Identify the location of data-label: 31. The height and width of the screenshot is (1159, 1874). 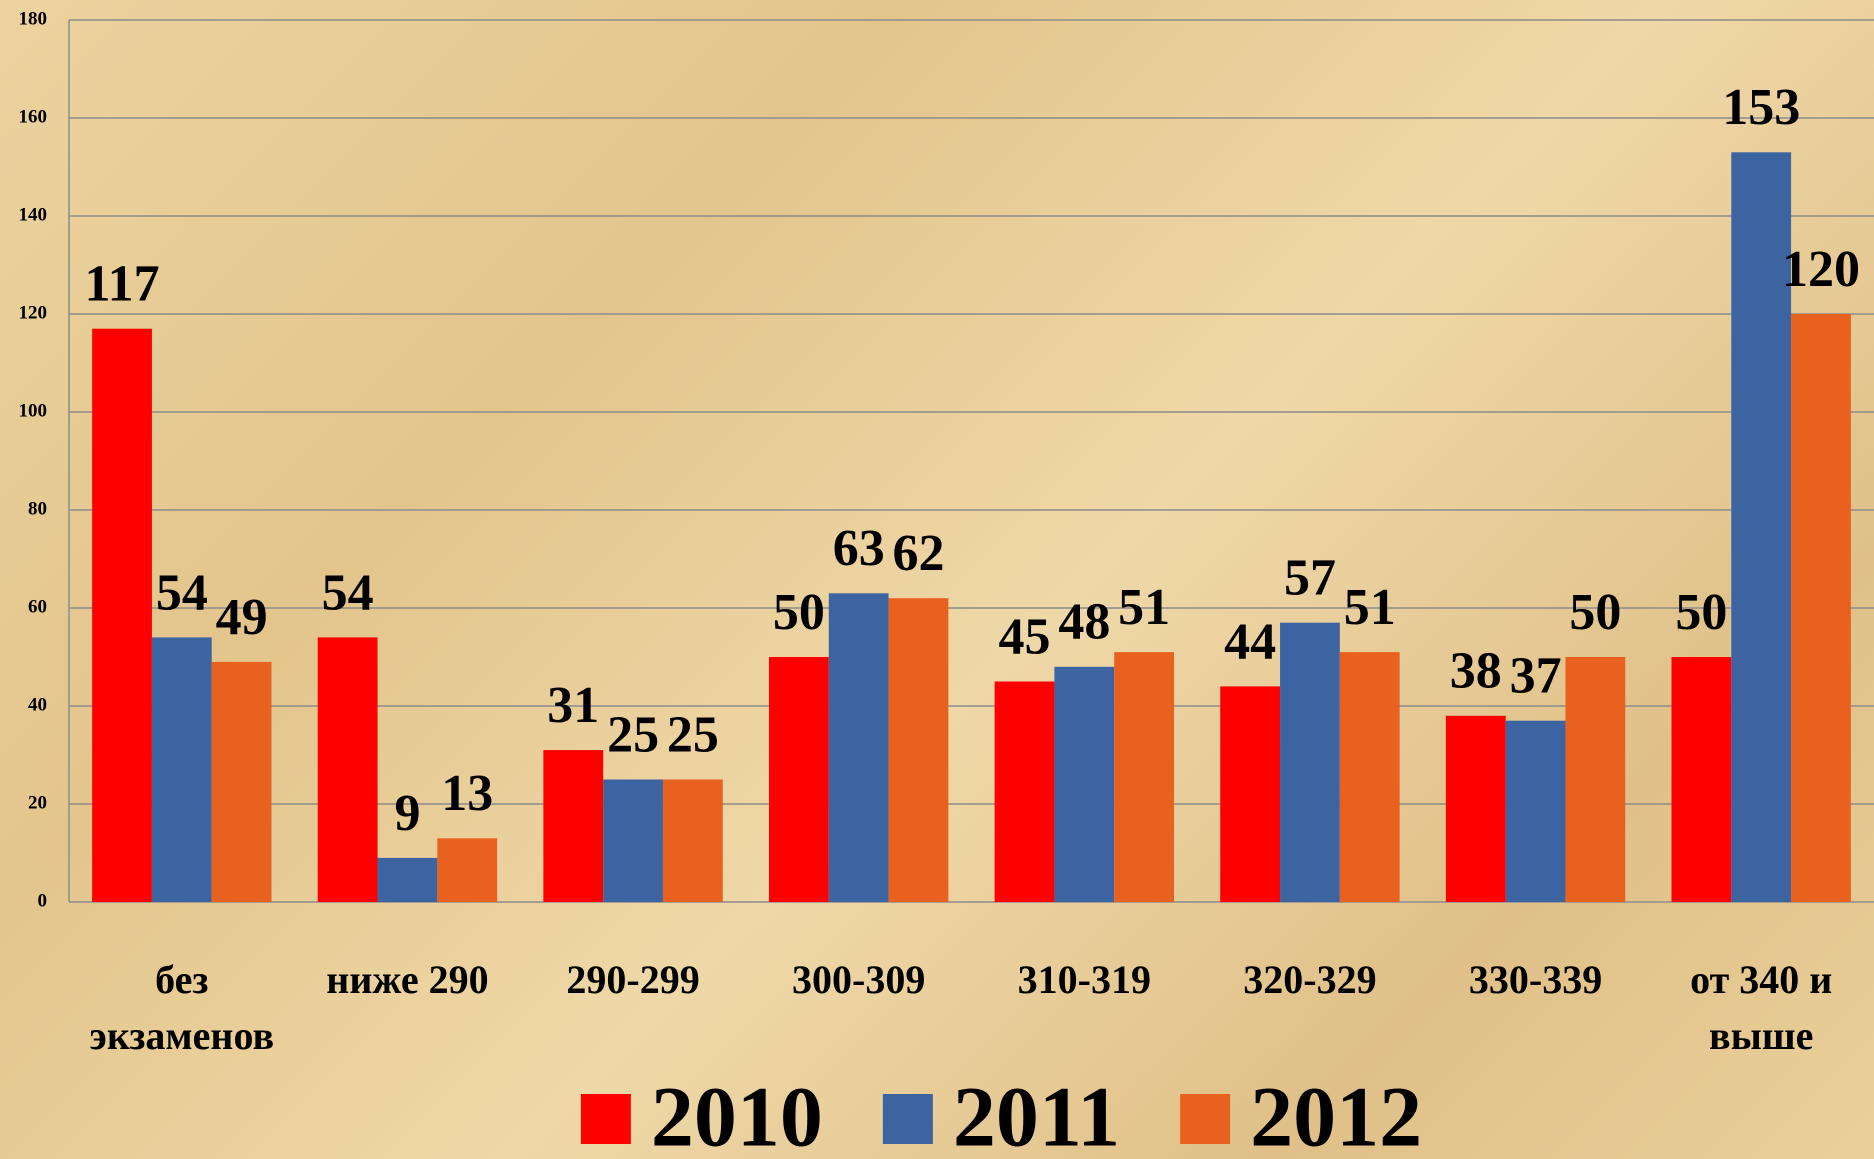
(573, 705).